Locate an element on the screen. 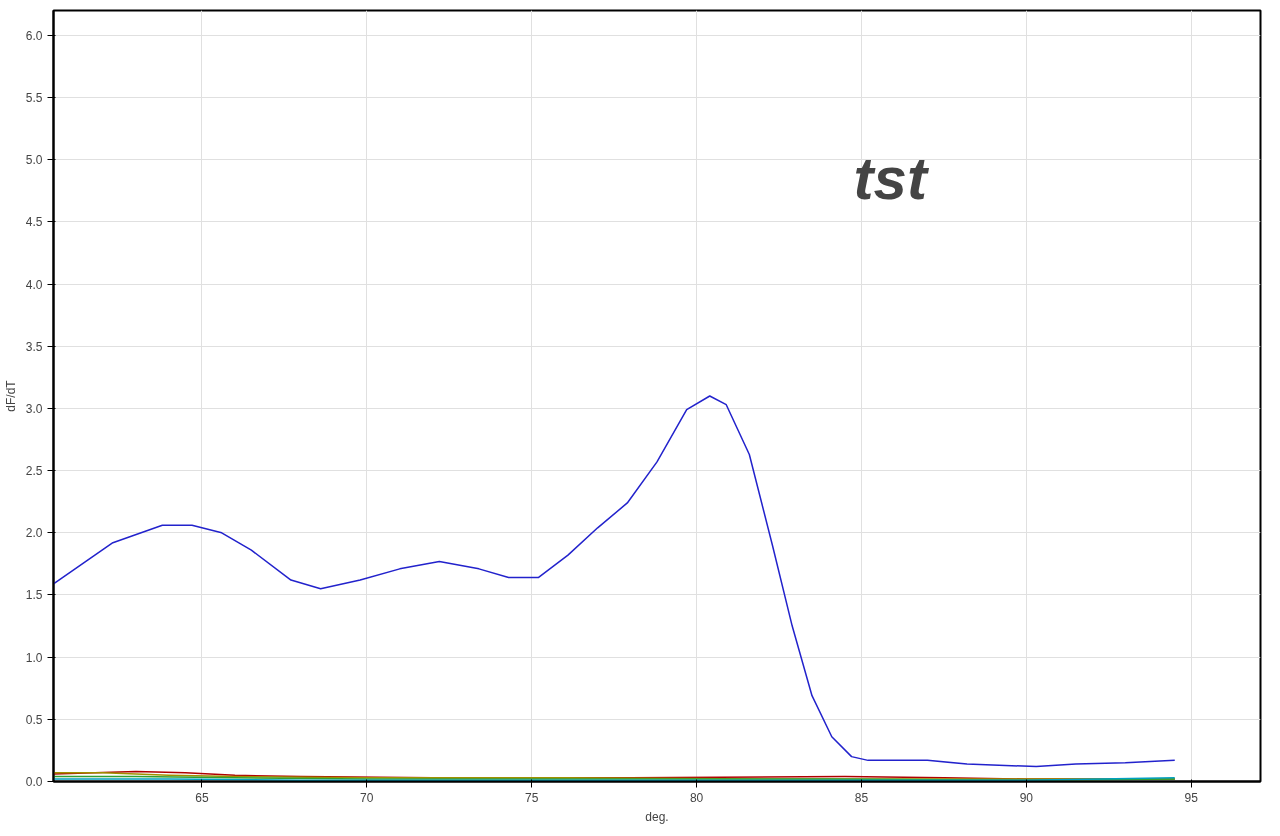 This screenshot has height=836, width=1280. x-tick-label: 75 is located at coordinates (532, 797).